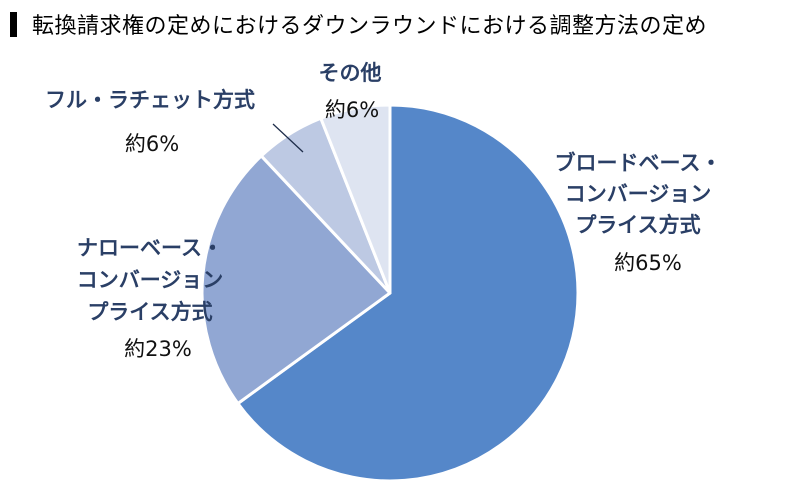 The width and height of the screenshot is (788, 485). I want to click on slice-label-2-line-3: プライス方式, so click(149, 312).